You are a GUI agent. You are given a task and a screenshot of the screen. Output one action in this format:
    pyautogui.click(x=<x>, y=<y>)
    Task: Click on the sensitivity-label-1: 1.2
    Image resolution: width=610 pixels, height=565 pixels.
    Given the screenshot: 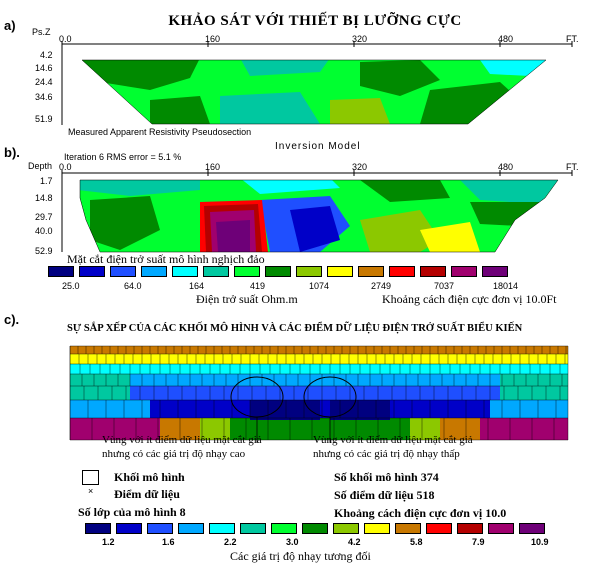 What is the action you would take?
    pyautogui.click(x=108, y=542)
    